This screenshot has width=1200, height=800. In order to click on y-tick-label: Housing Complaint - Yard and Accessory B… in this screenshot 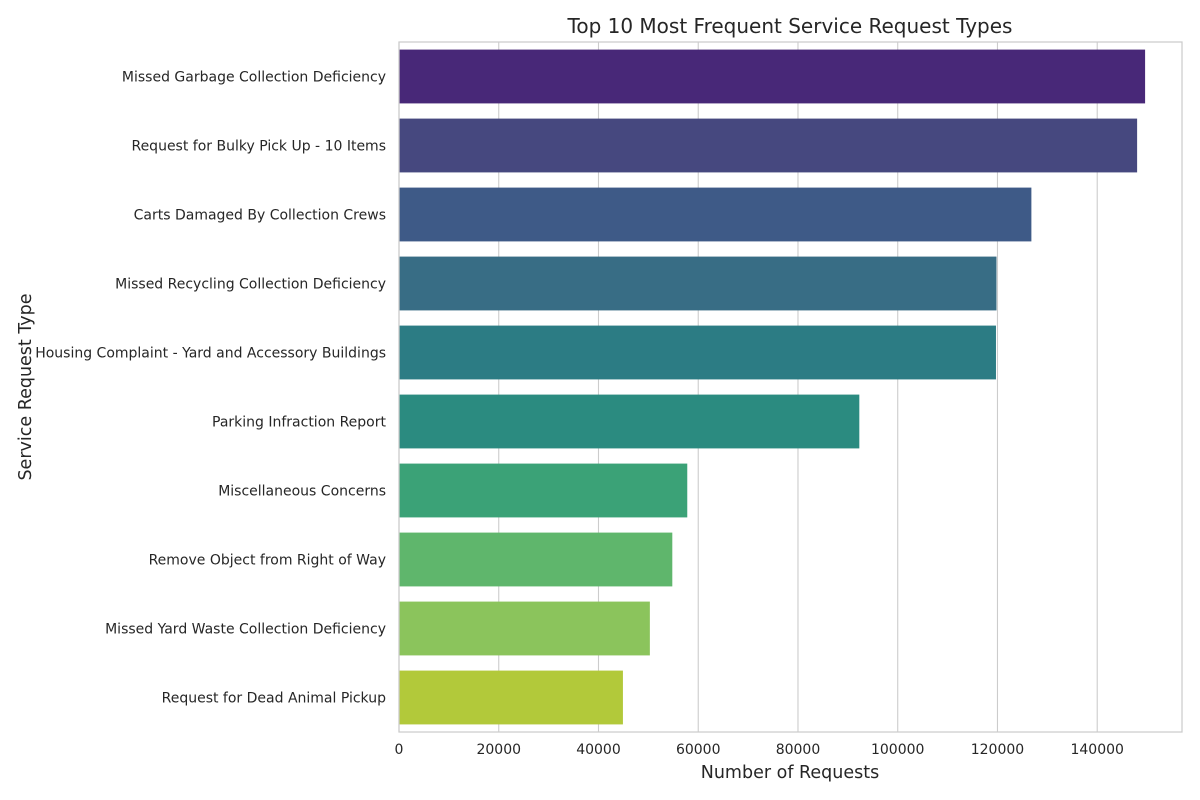, I will do `click(210, 354)`.